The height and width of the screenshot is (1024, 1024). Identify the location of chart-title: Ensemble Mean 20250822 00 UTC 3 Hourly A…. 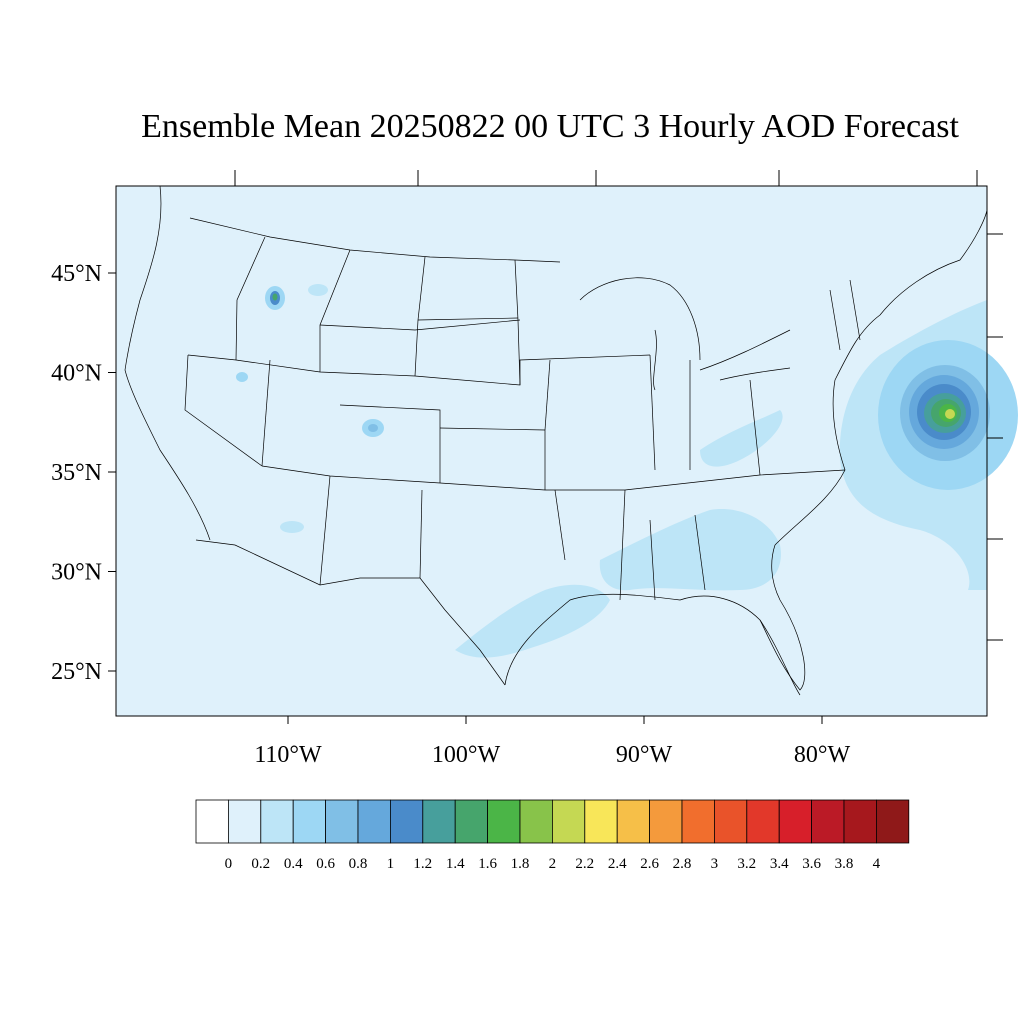
(550, 126).